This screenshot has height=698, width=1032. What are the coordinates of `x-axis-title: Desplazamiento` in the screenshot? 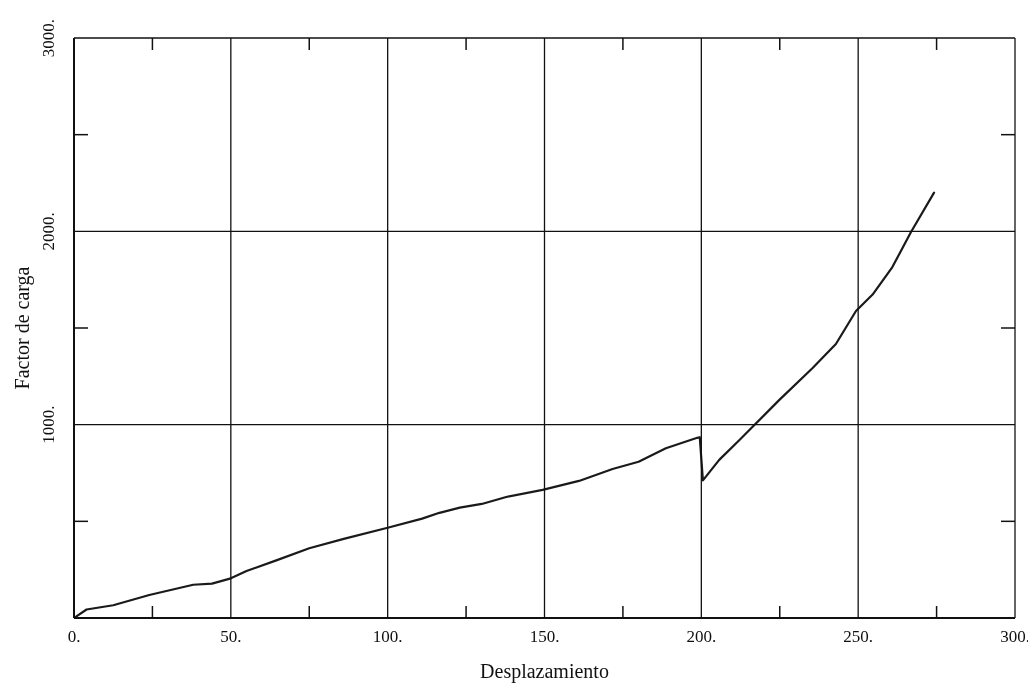 It's located at (544, 671).